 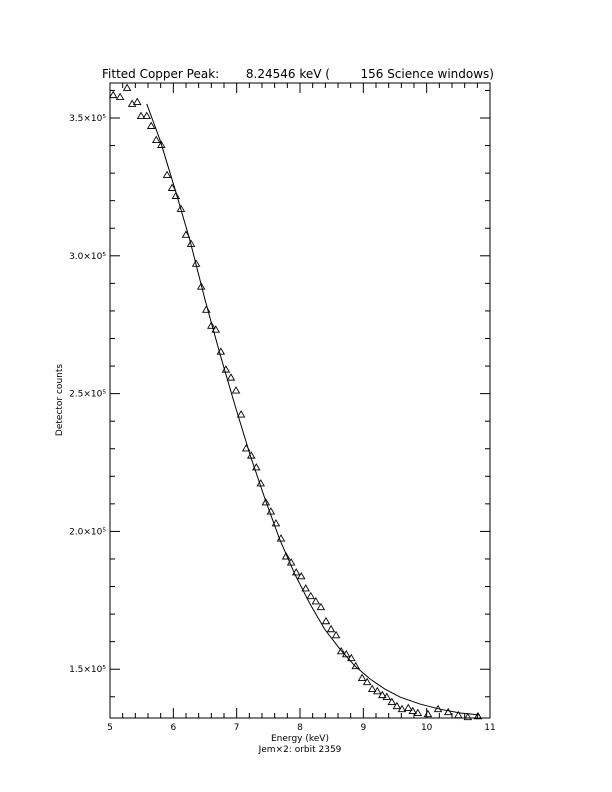 I want to click on y-tick-label: 3.5×10⁵, so click(x=87, y=119).